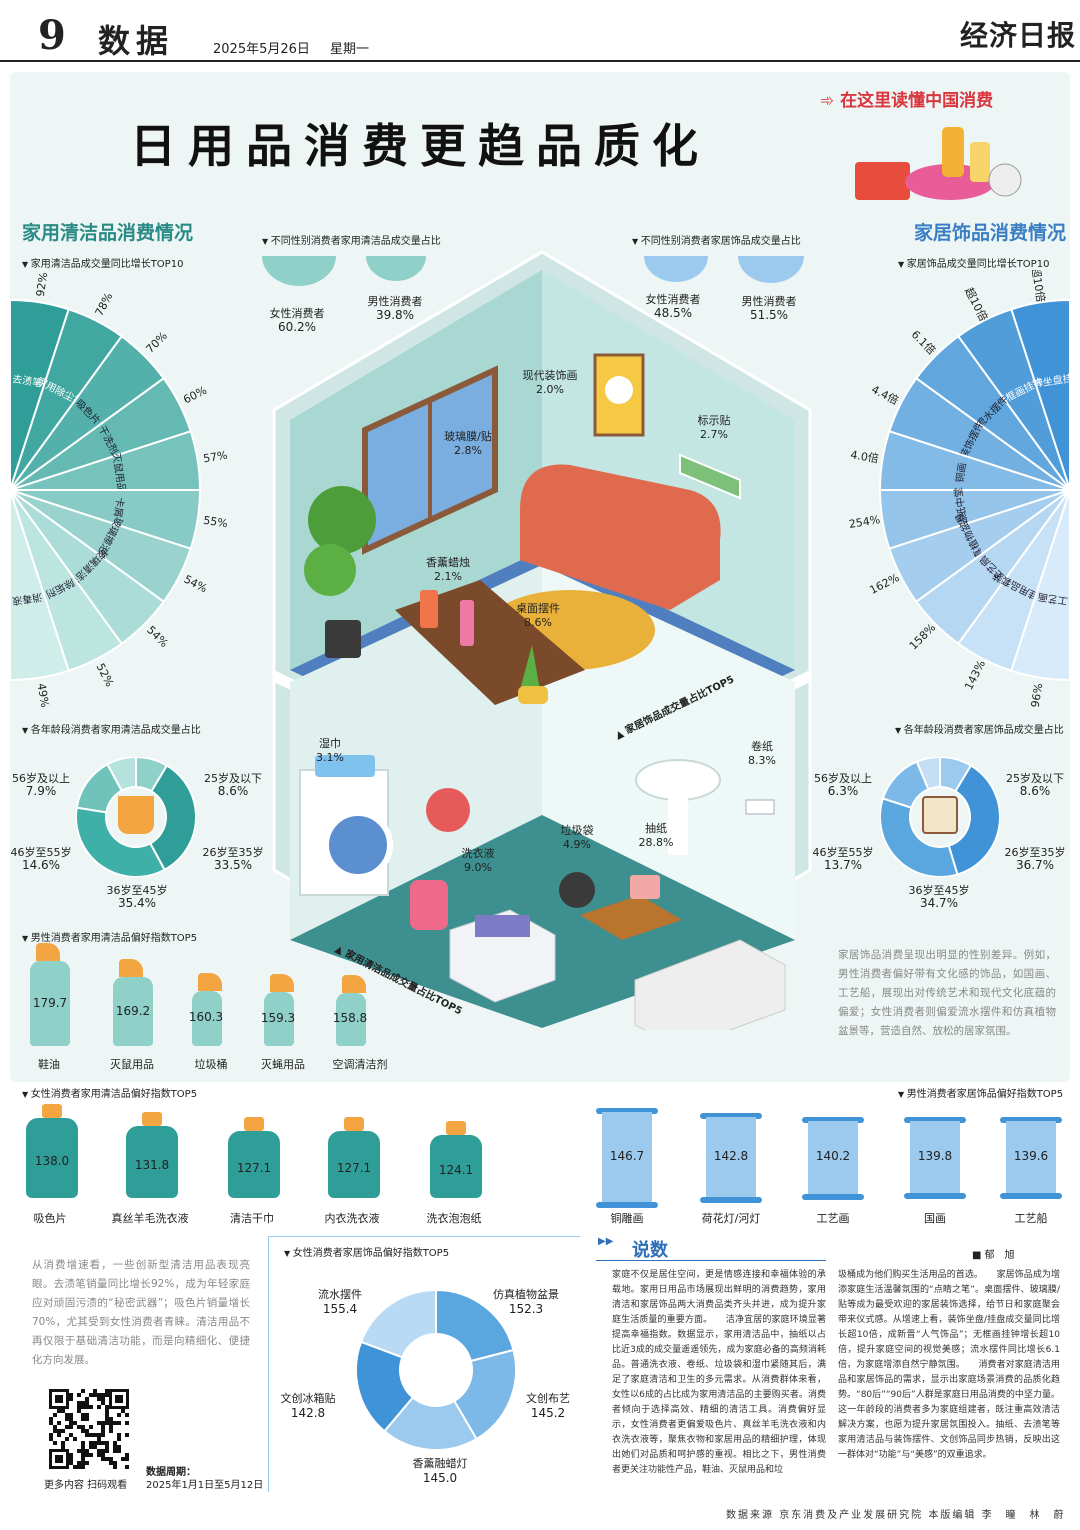  Describe the element at coordinates (345, 766) in the screenshot. I see `wet-wipes-icon` at that location.